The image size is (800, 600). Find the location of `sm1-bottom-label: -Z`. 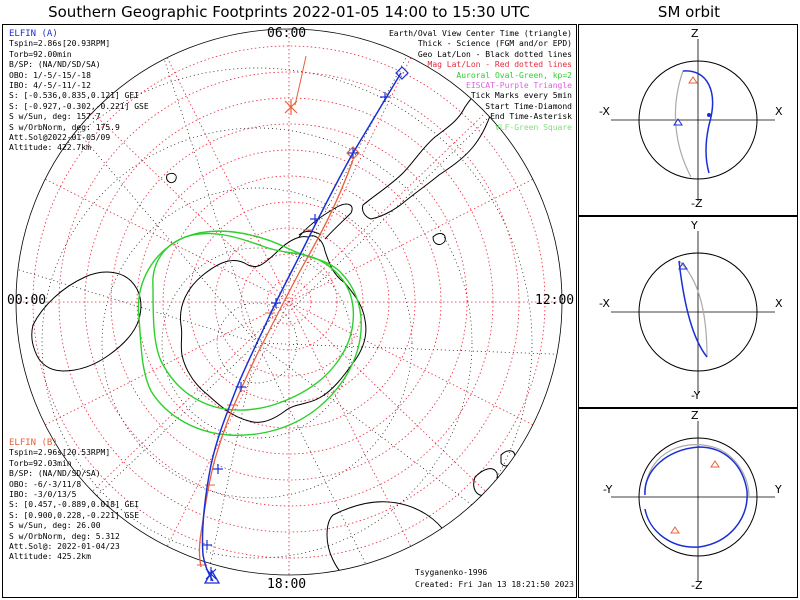

sm1-bottom-label: -Z is located at coordinates (697, 203).